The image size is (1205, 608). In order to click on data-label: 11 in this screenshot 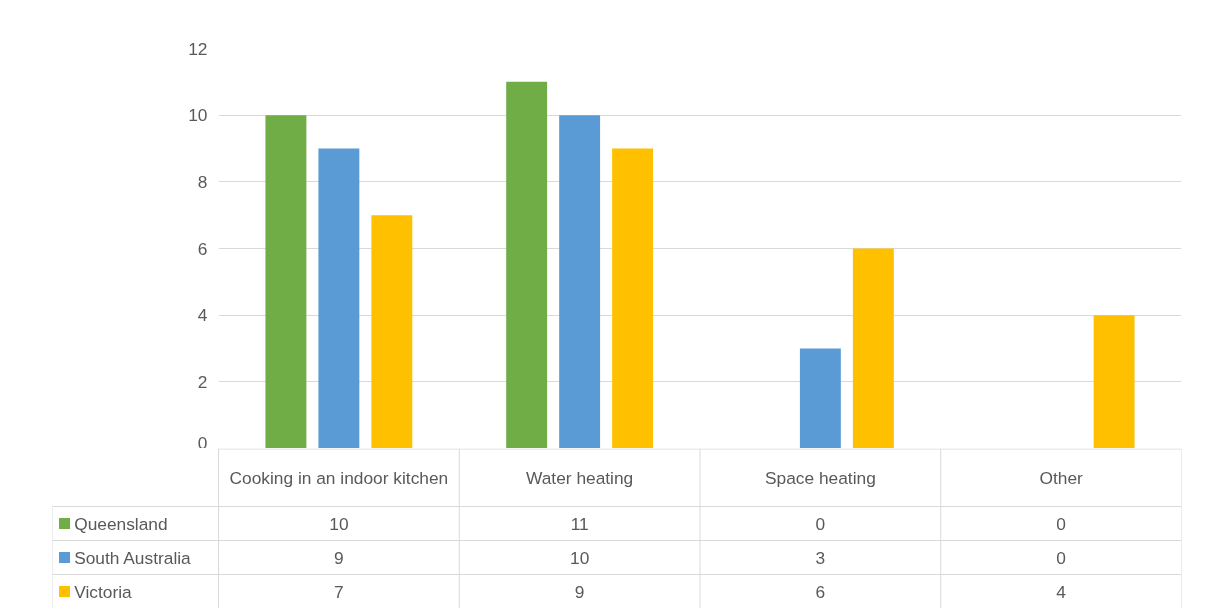, I will do `click(579, 523)`.